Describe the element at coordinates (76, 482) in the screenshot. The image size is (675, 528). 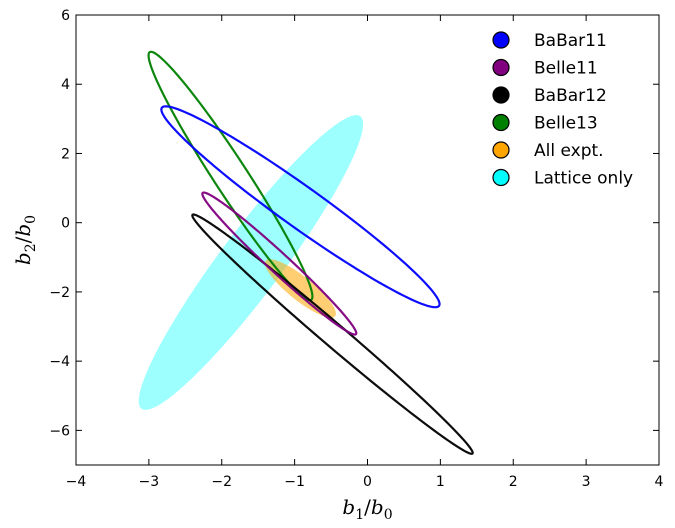
I see `x-tick-label: −4` at that location.